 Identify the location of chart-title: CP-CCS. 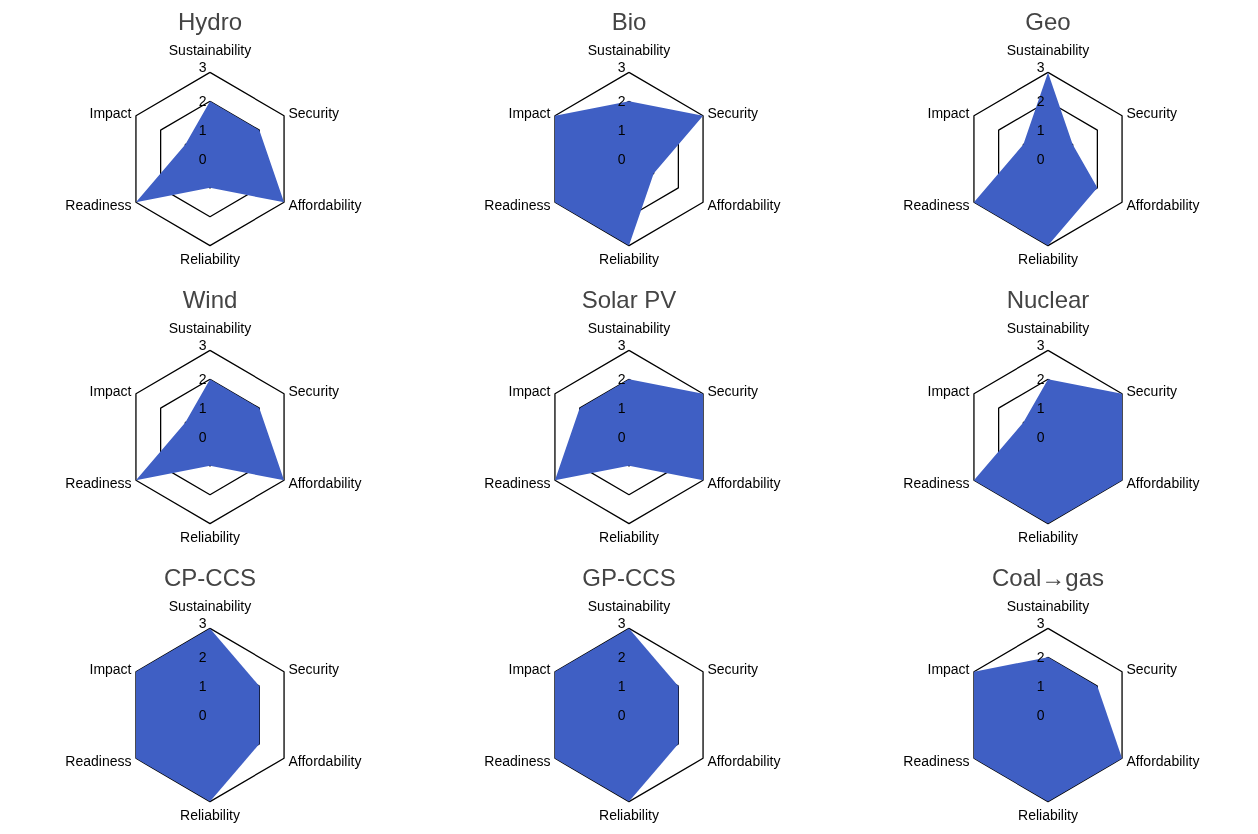
(210, 577).